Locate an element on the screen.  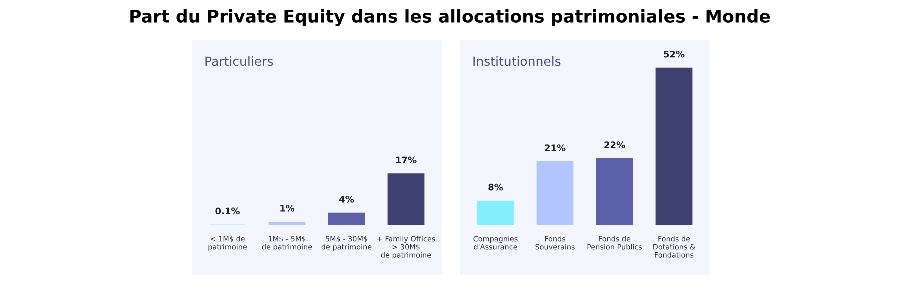
data-label: 21% is located at coordinates (555, 148).